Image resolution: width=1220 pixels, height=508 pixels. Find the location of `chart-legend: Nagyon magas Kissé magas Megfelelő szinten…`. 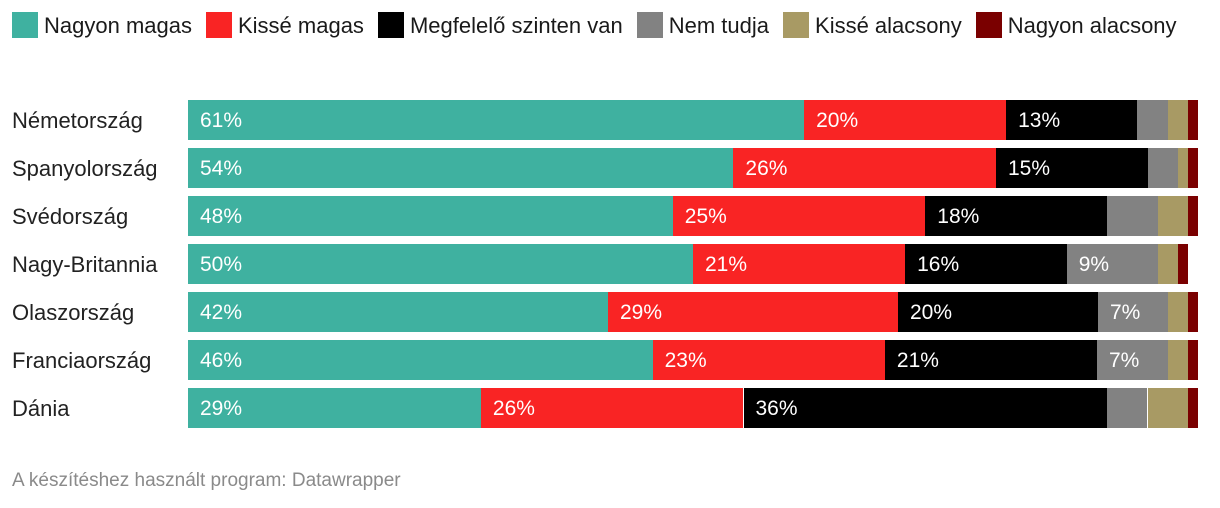

chart-legend: Nagyon magas Kissé magas Megfelelő szinten… is located at coordinates (612, 26).